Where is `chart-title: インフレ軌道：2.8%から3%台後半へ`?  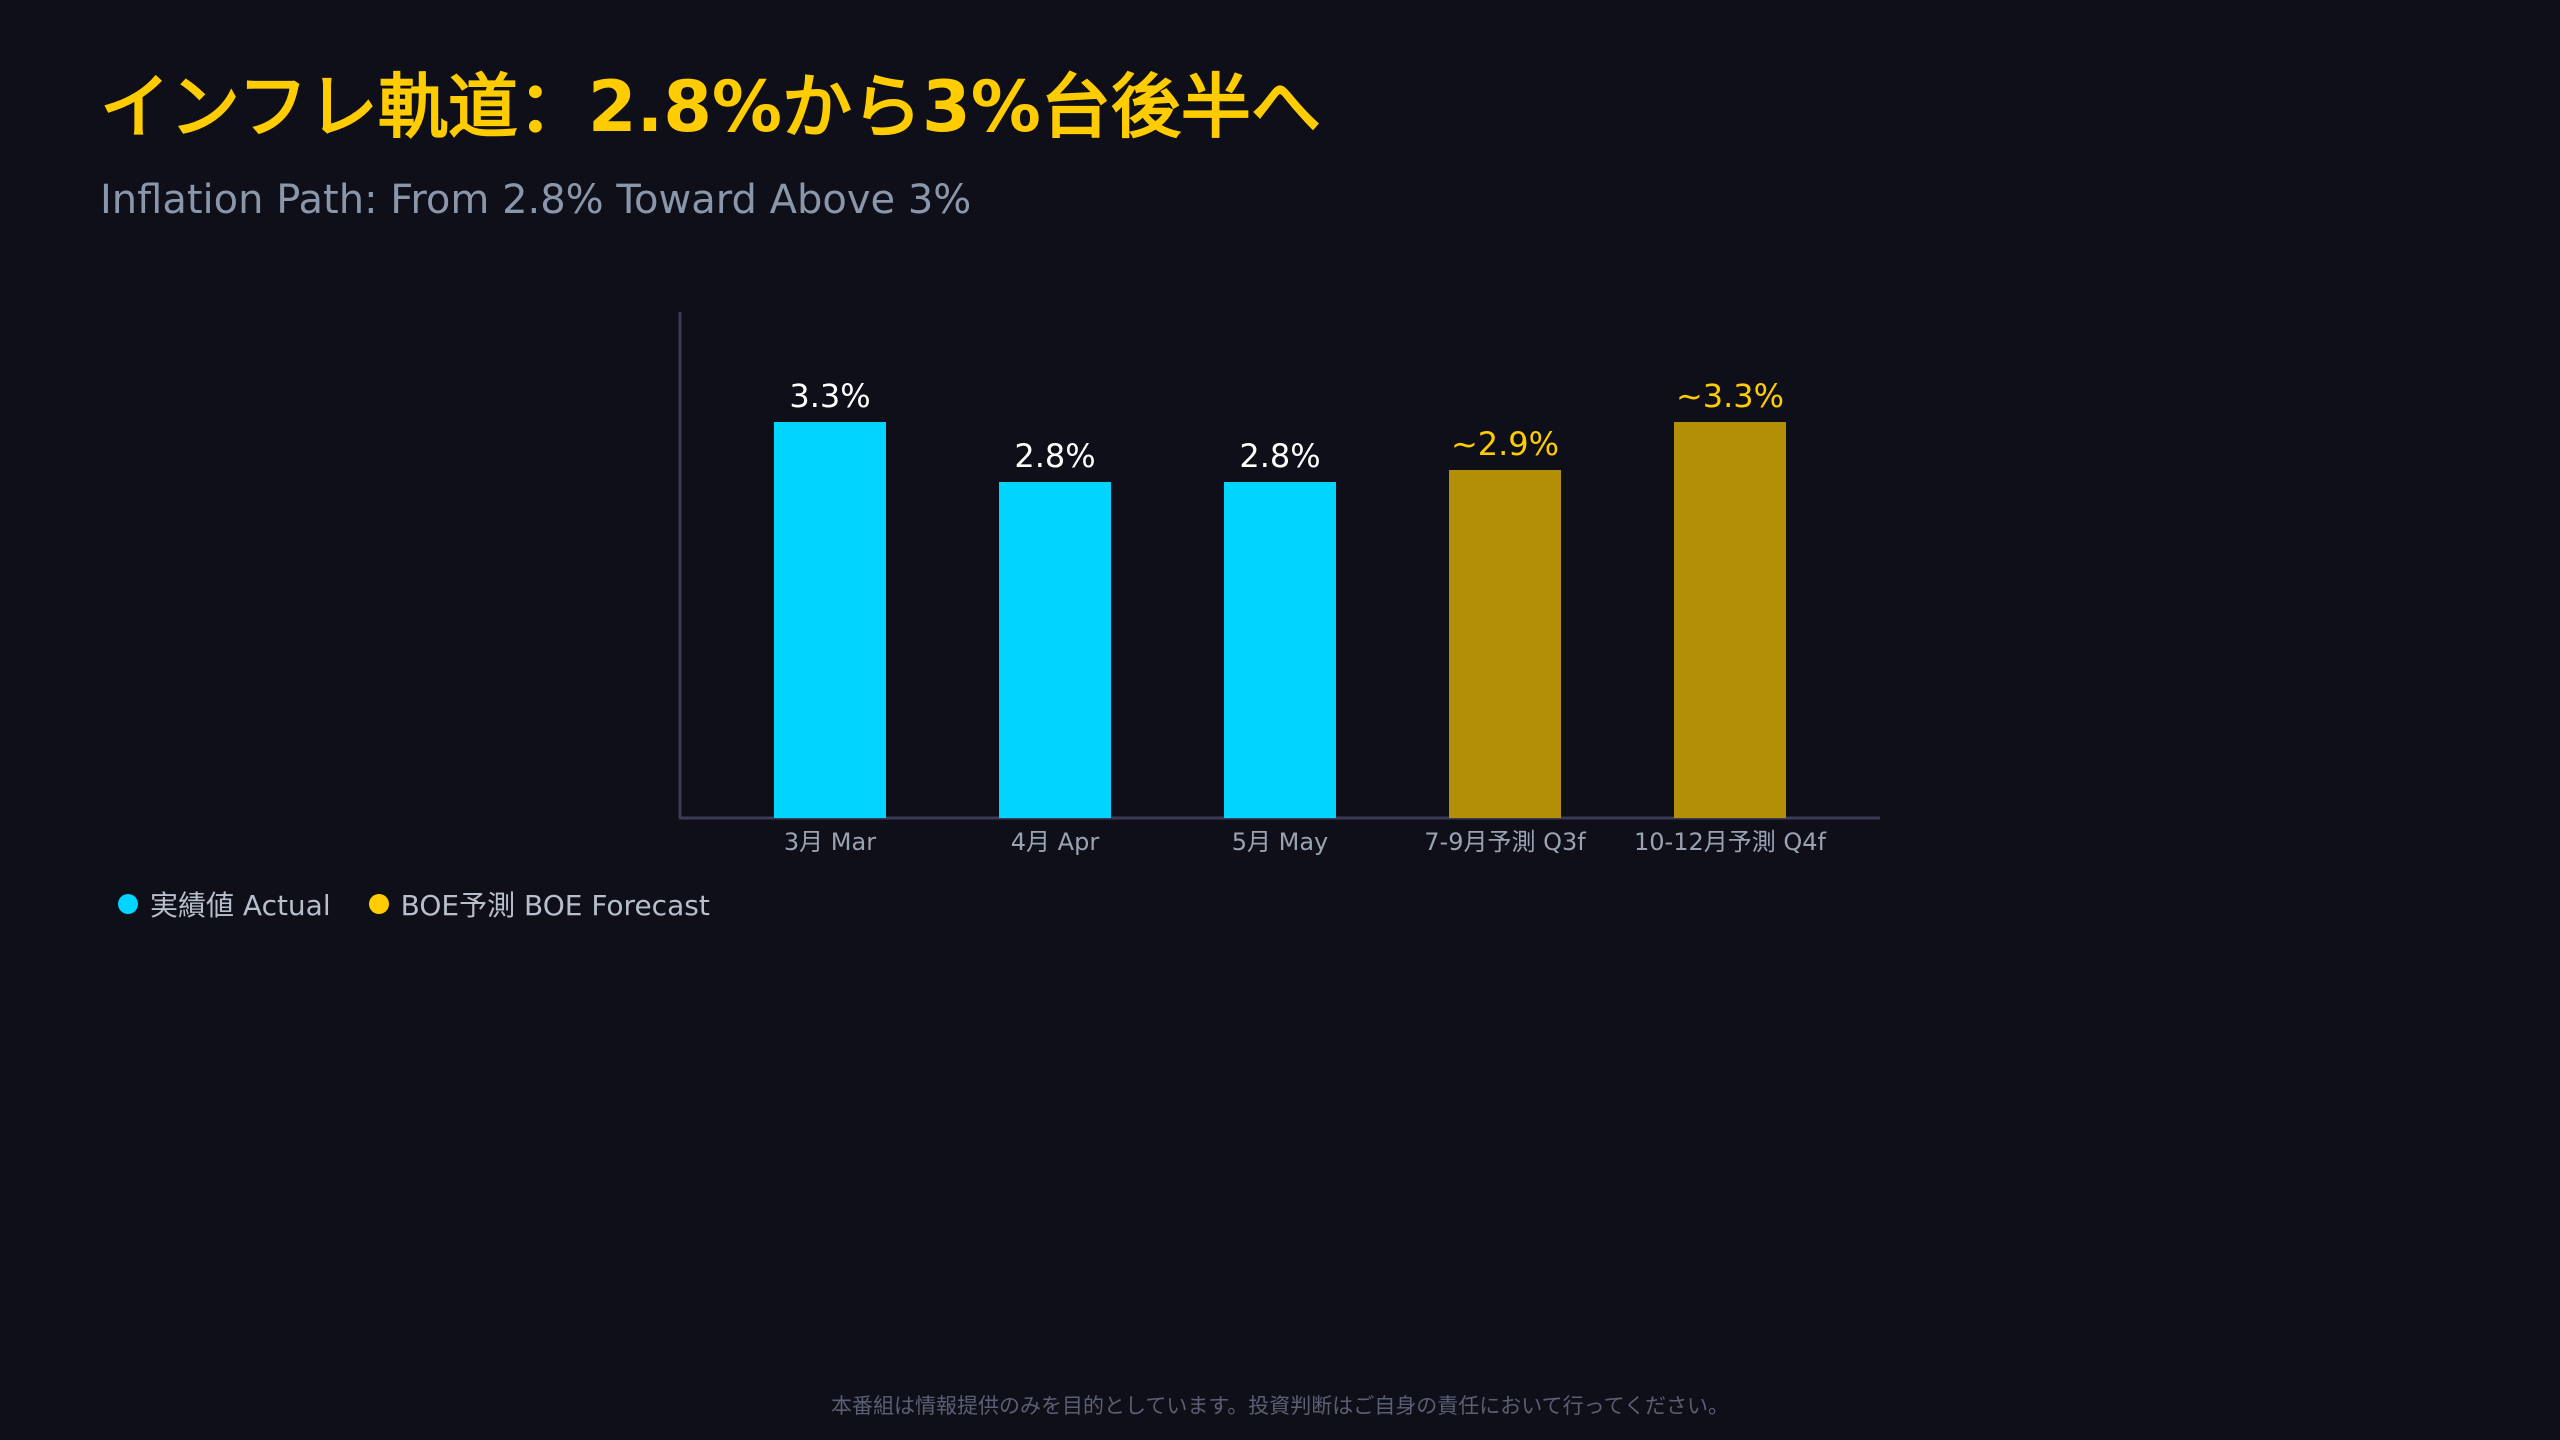 chart-title: インフレ軌道：2.8%から3%台後半へ is located at coordinates (710, 107).